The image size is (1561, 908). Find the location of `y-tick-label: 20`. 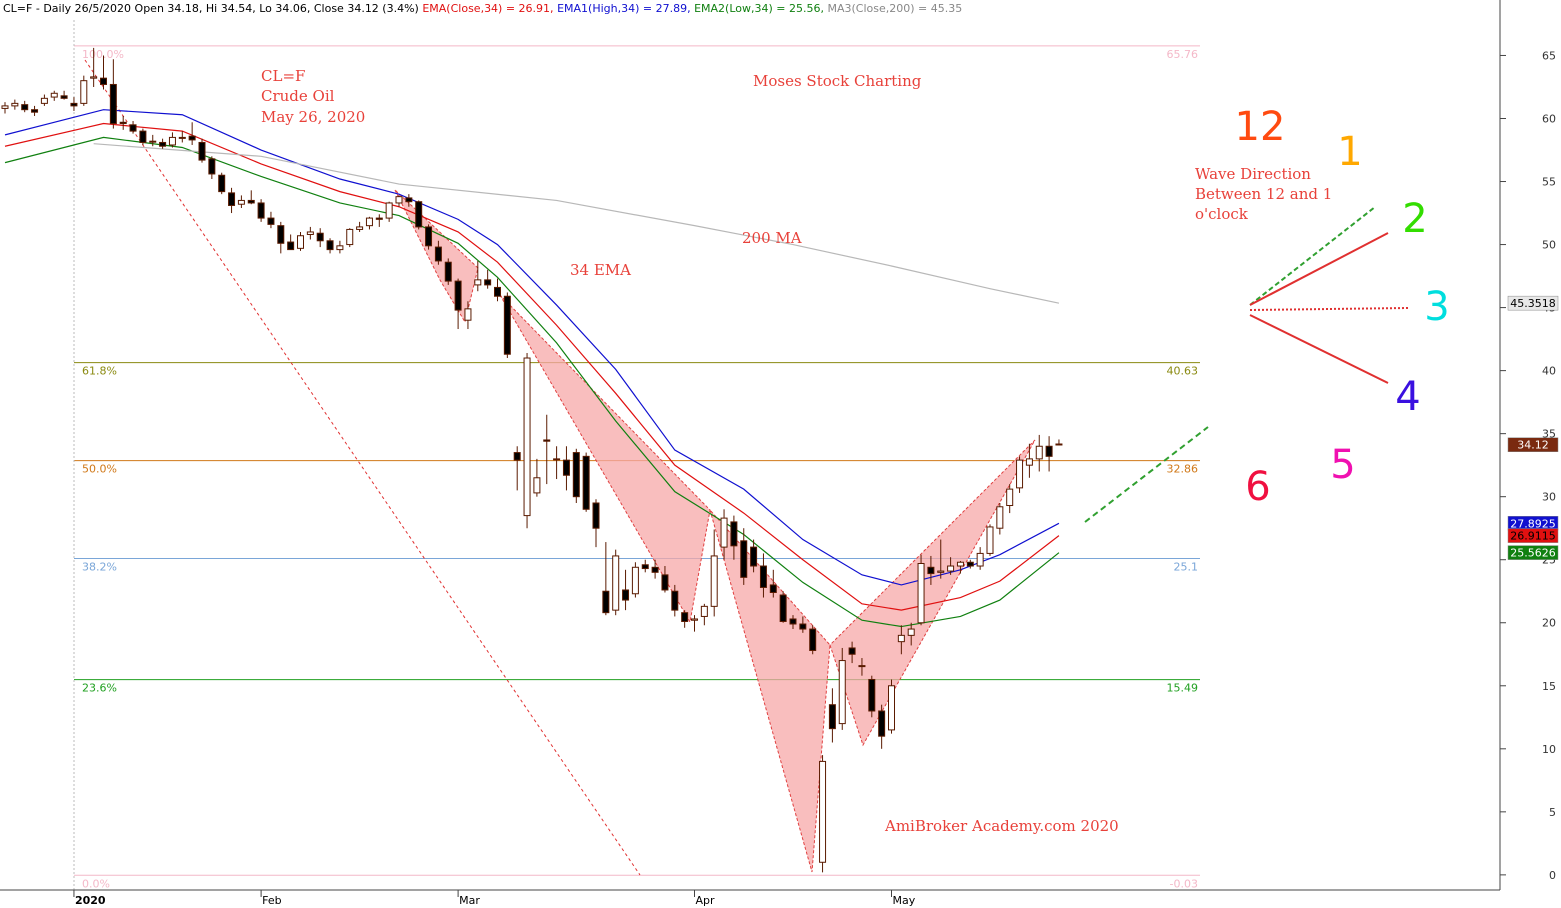

y-tick-label: 20 is located at coordinates (1549, 623).